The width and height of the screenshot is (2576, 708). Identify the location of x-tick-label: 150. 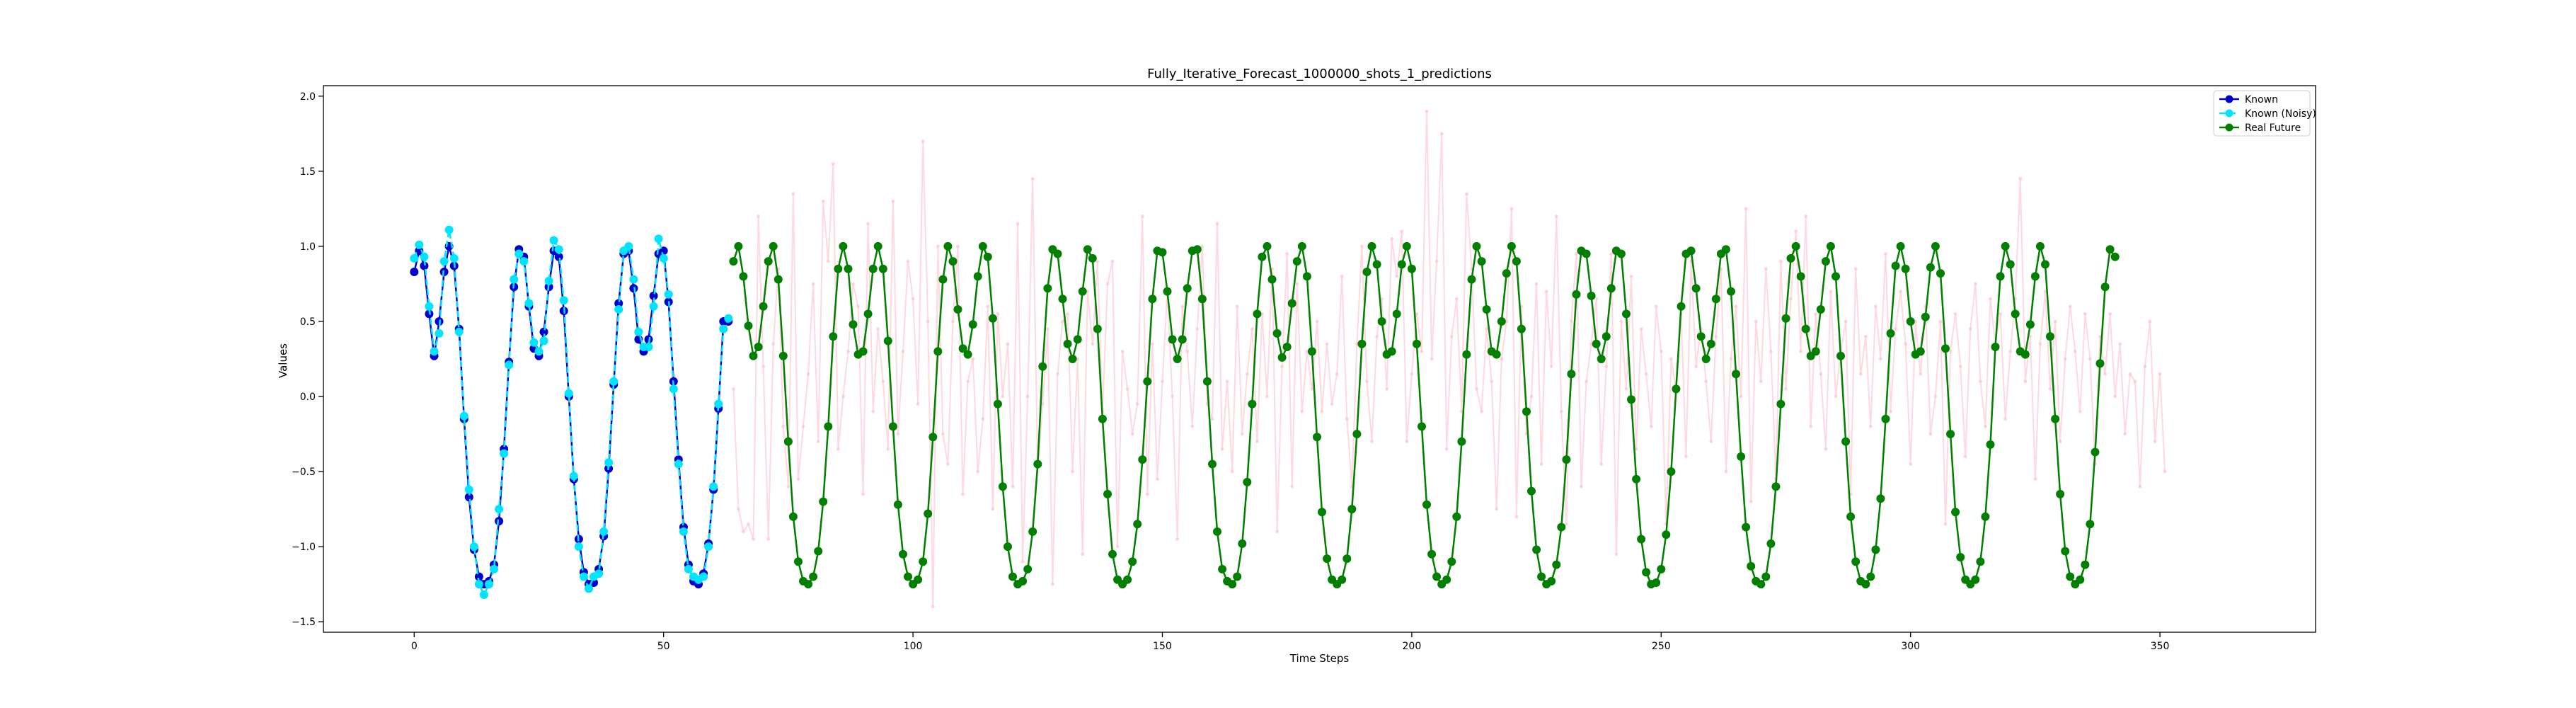
(1163, 646).